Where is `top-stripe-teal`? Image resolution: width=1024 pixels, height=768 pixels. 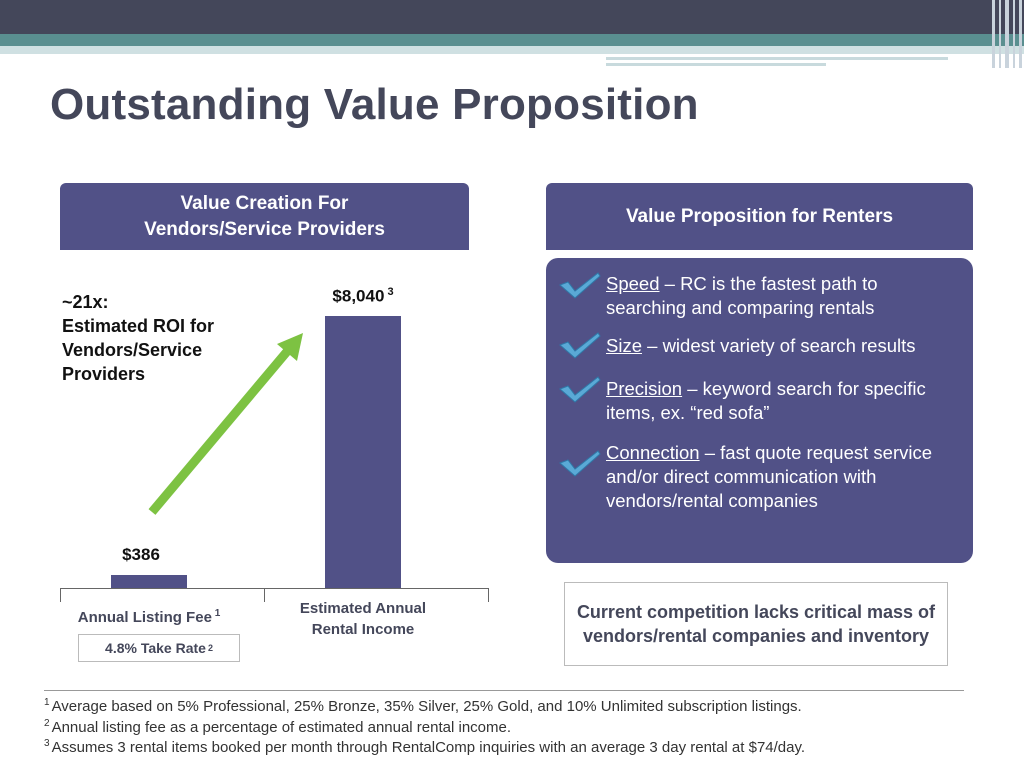
top-stripe-teal is located at coordinates (512, 40).